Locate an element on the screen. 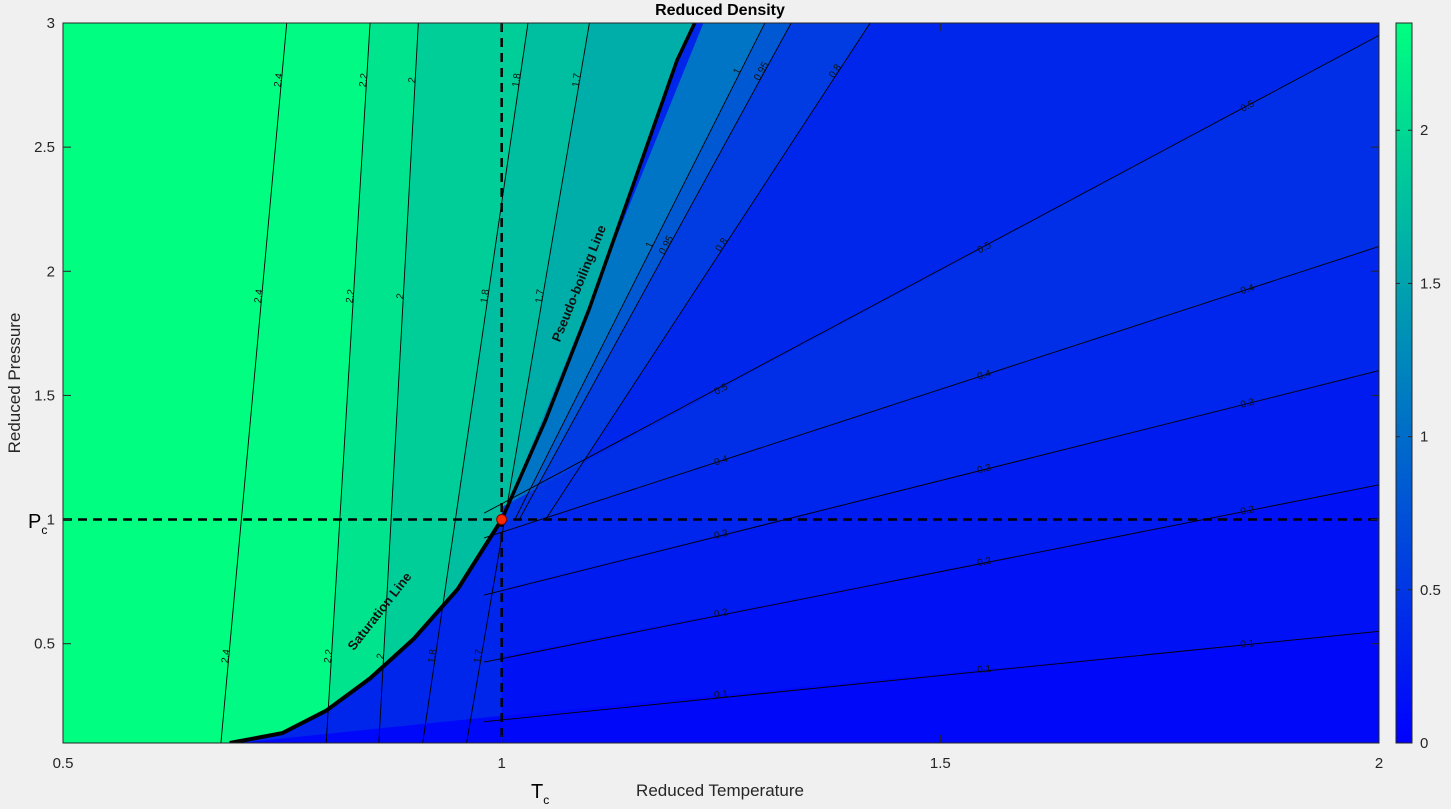 The height and width of the screenshot is (809, 1451). y-tick-label: 0.5 is located at coordinates (44, 644).